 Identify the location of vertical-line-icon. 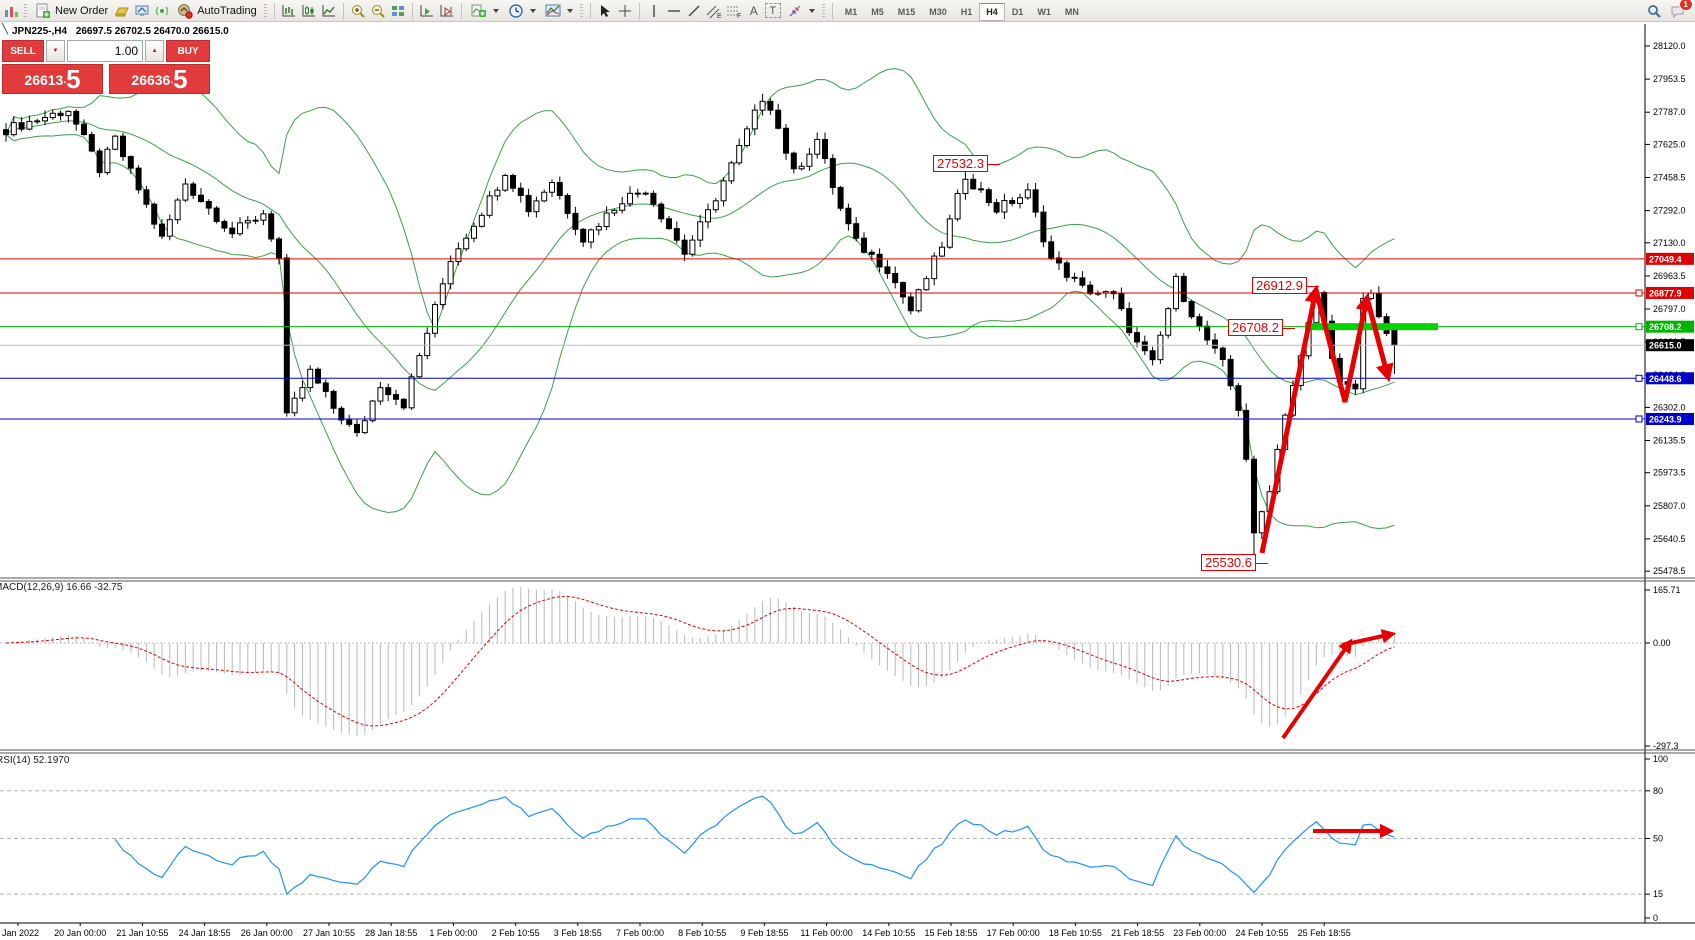
(654, 11).